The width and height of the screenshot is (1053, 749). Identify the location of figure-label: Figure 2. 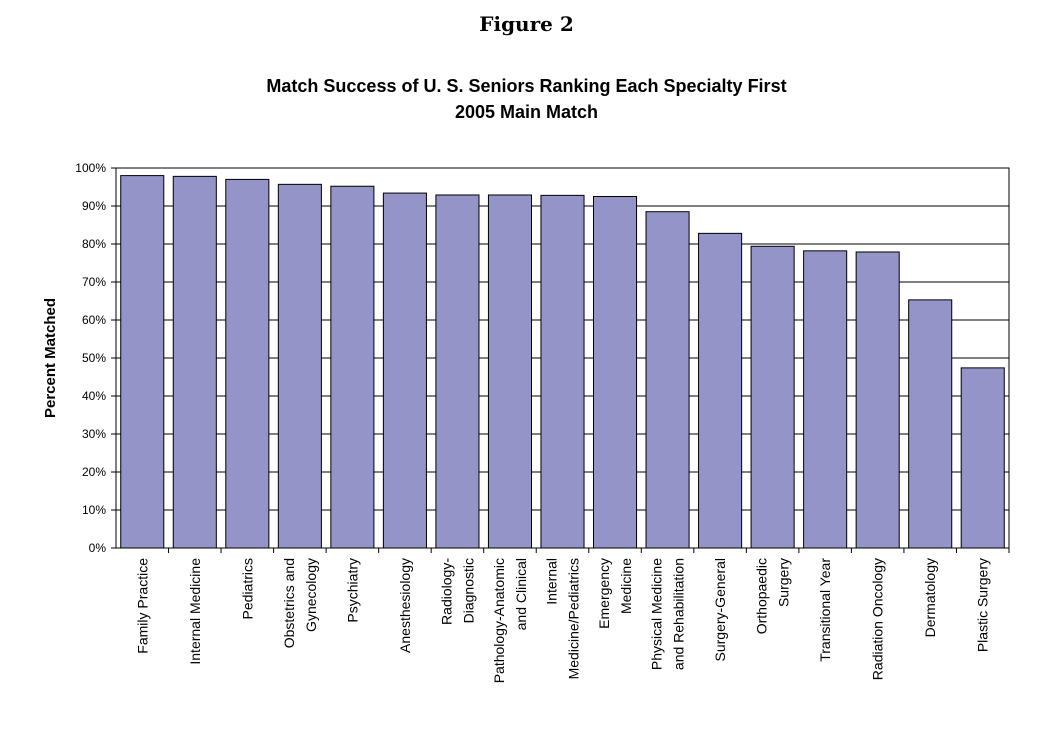
(526, 24).